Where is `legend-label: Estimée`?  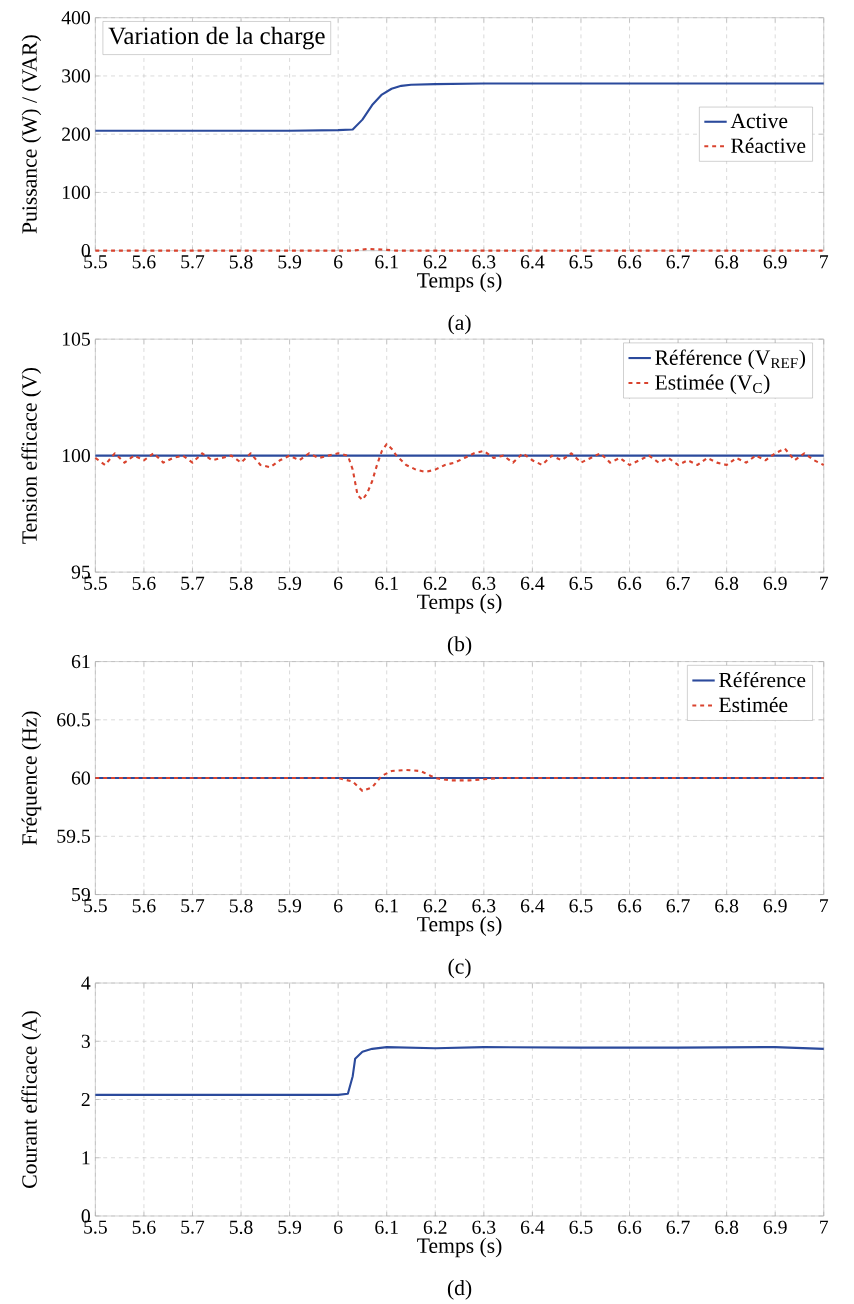 legend-label: Estimée is located at coordinates (753, 704).